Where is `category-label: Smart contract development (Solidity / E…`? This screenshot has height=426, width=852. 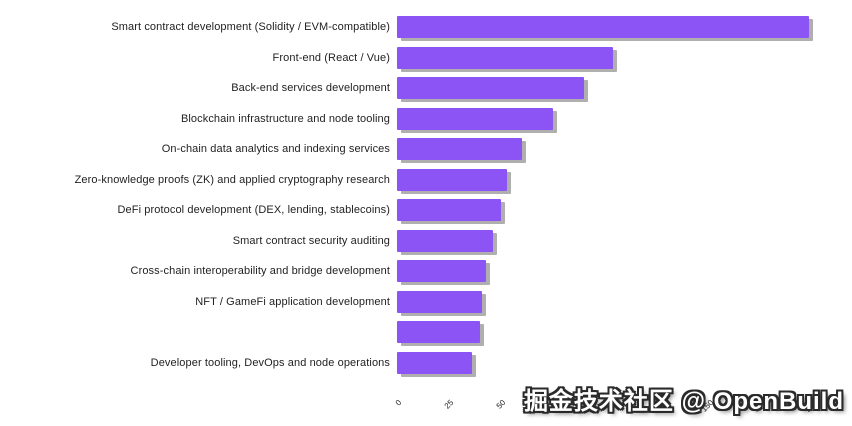 category-label: Smart contract development (Solidity / E… is located at coordinates (250, 27).